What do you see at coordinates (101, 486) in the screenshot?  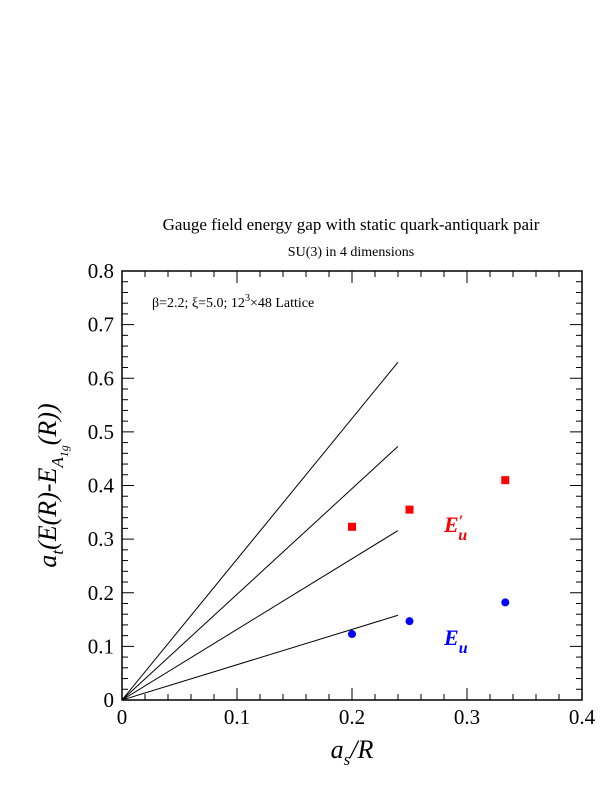 I see `y-tick-label: 0.4` at bounding box center [101, 486].